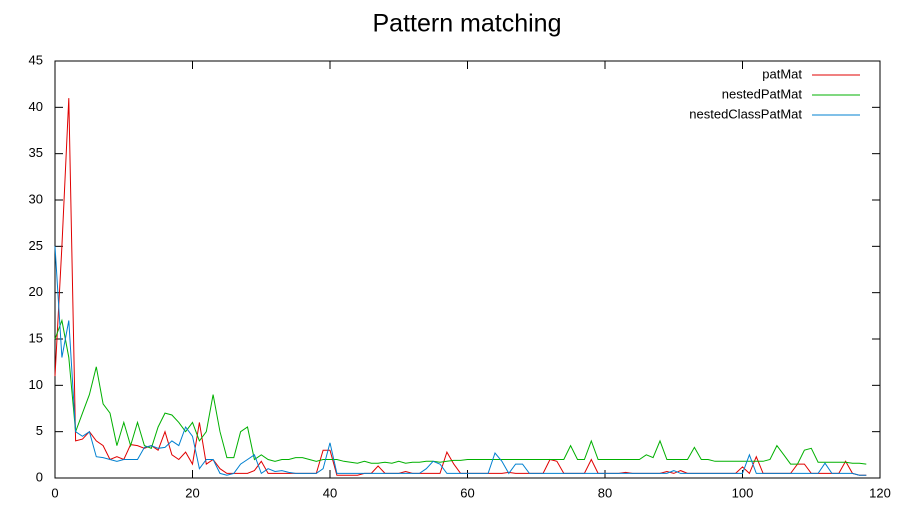 This screenshot has height=520, width=910. Describe the element at coordinates (330, 492) in the screenshot. I see `x-tick-label: 40` at that location.